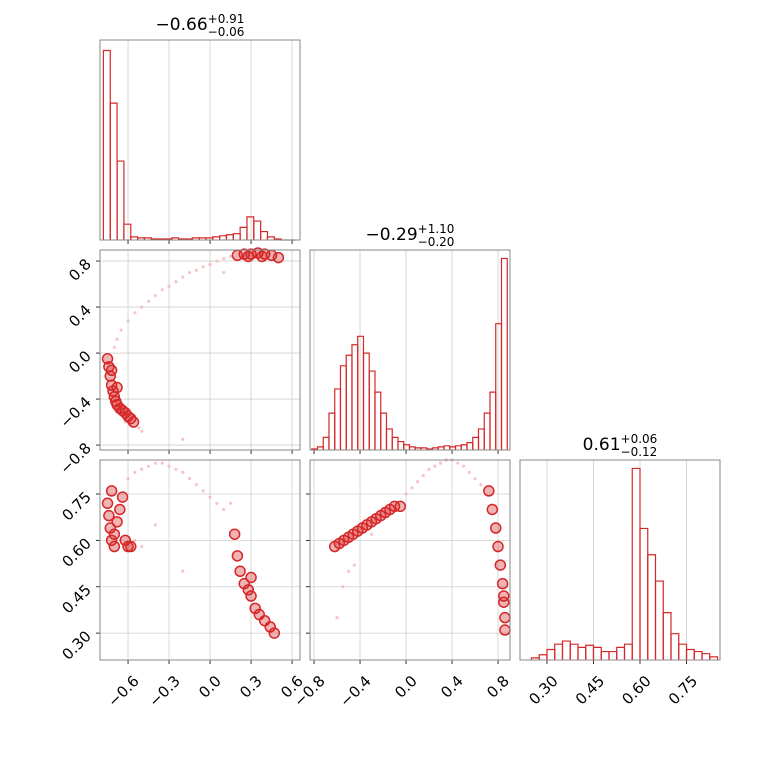 The height and width of the screenshot is (760, 760). I want to click on x-tick-label: 0.60, so click(636, 690).